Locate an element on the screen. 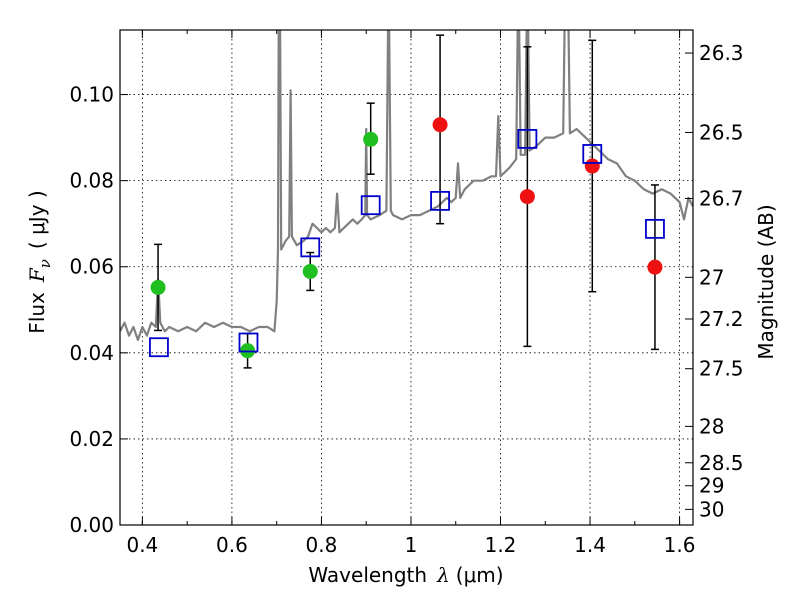  y-tick-label: 0.06 is located at coordinates (91, 267).